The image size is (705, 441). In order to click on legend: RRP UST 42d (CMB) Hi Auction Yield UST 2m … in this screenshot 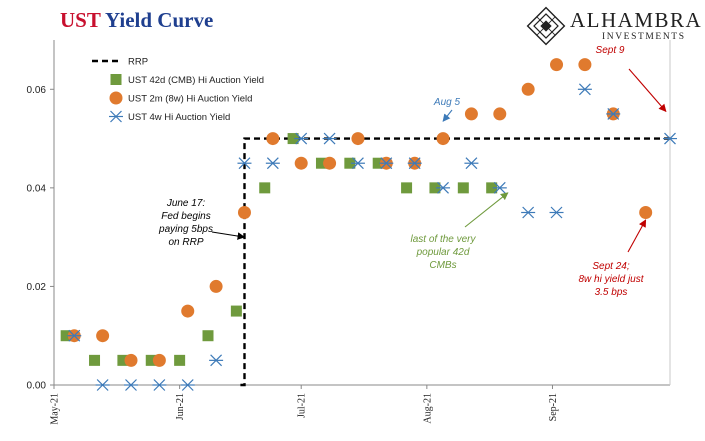, I will do `click(178, 90)`.